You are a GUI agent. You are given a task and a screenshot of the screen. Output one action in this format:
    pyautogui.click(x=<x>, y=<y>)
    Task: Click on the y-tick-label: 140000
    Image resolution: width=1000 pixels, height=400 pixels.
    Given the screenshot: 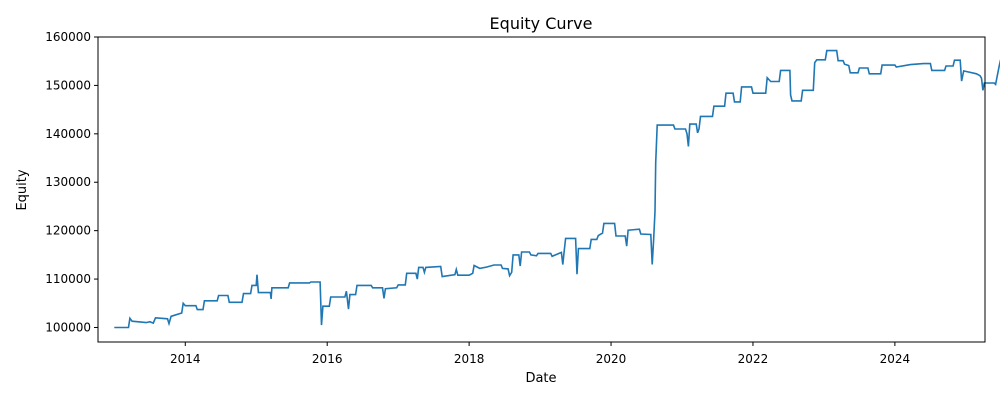 What is the action you would take?
    pyautogui.click(x=68, y=134)
    